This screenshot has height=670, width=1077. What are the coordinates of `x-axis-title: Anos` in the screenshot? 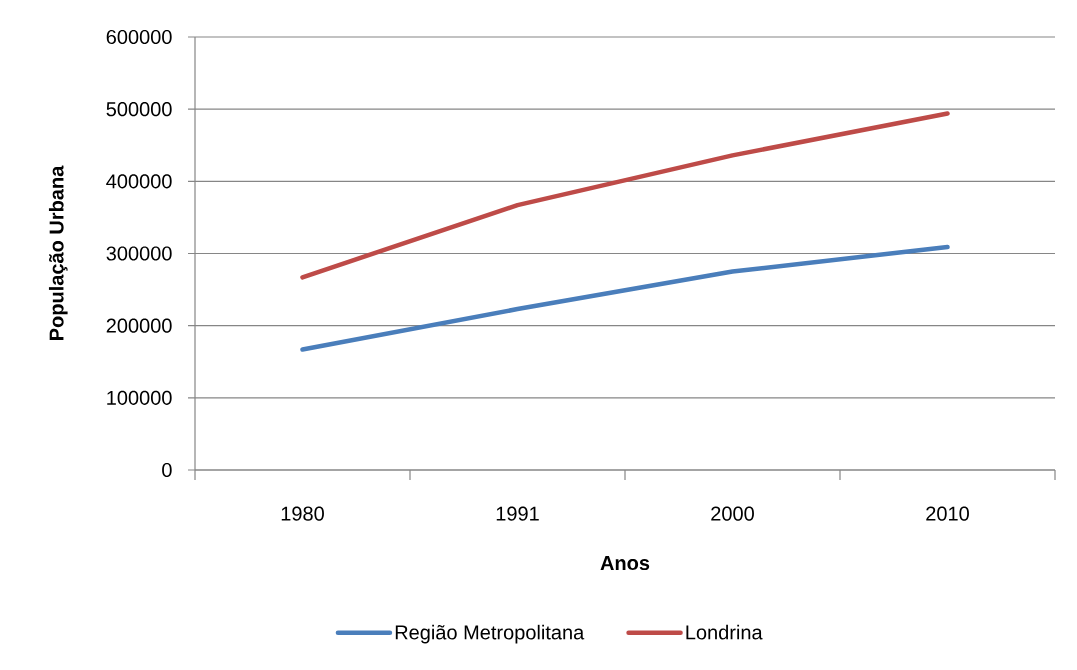 It's located at (625, 563).